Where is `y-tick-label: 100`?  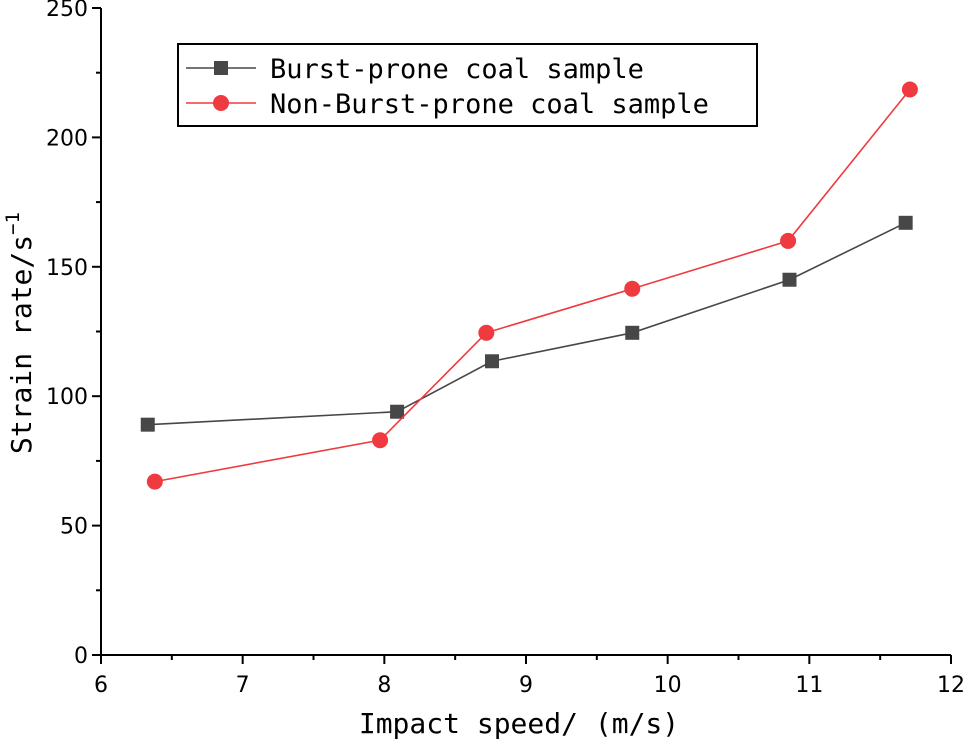 y-tick-label: 100 is located at coordinates (67, 397).